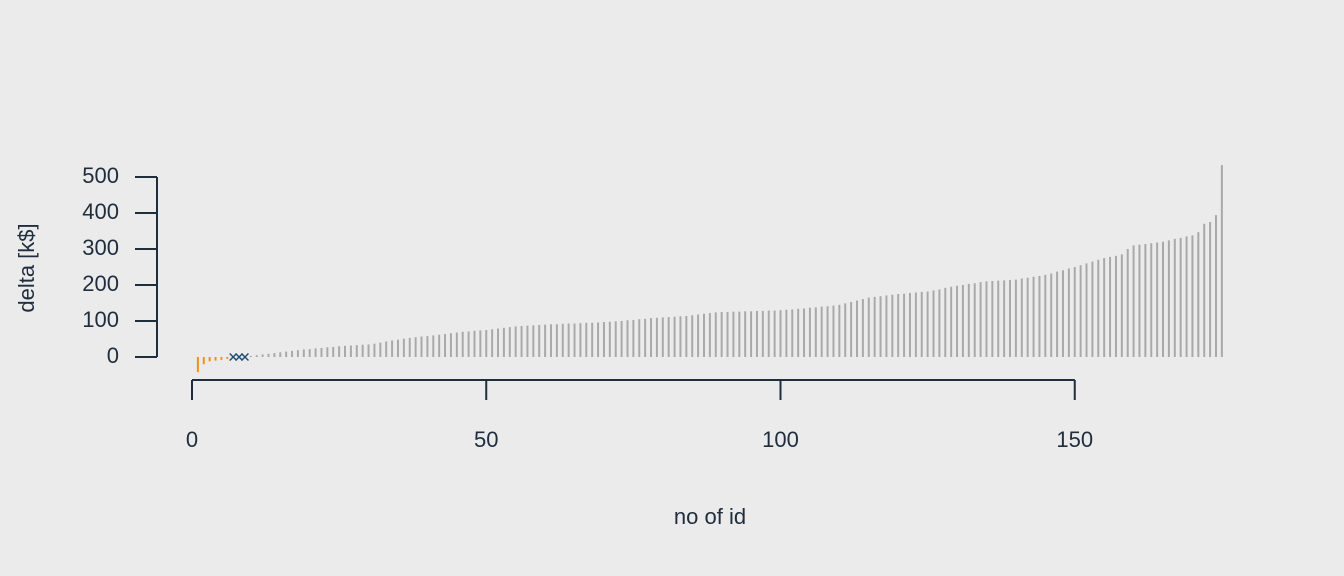  I want to click on y-tick-label: 500, so click(100, 175).